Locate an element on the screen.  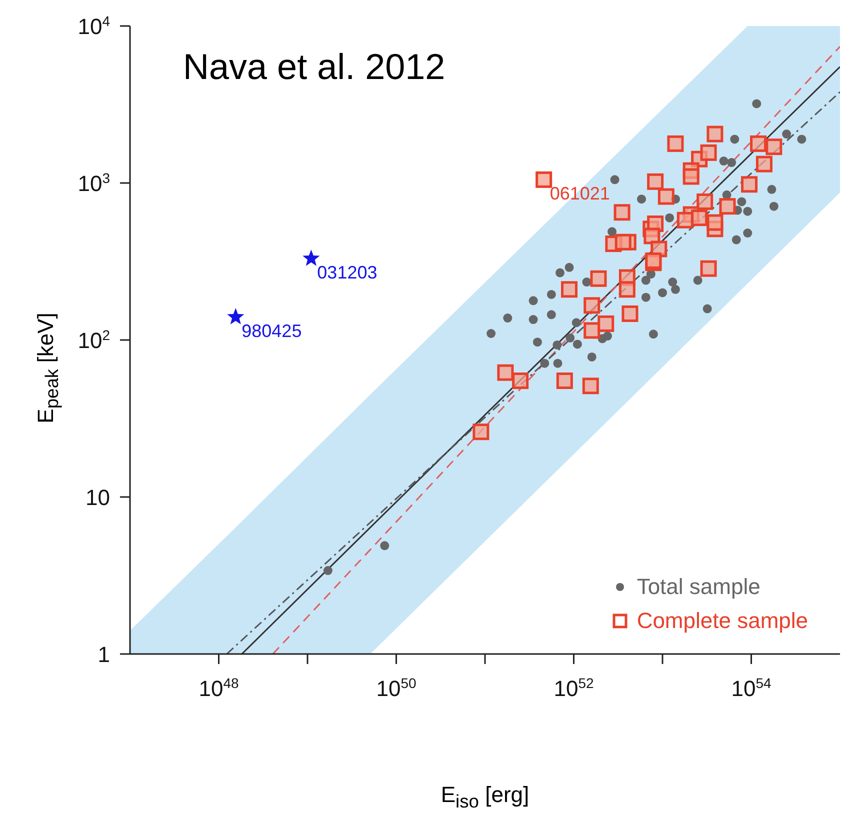
y-tick-label: 1 is located at coordinates (104, 654).